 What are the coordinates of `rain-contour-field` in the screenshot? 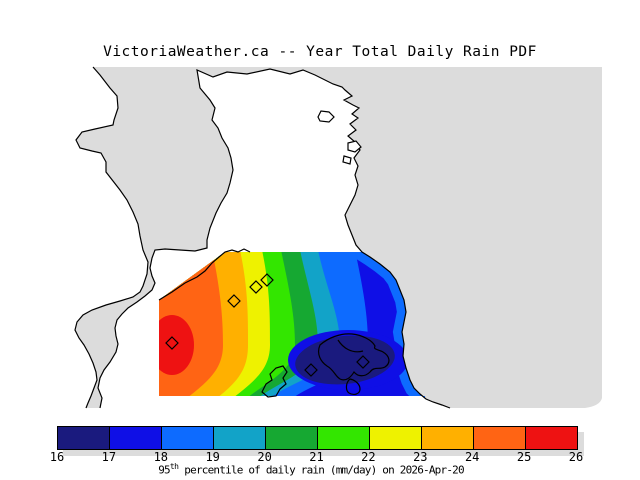 It's located at (292, 325).